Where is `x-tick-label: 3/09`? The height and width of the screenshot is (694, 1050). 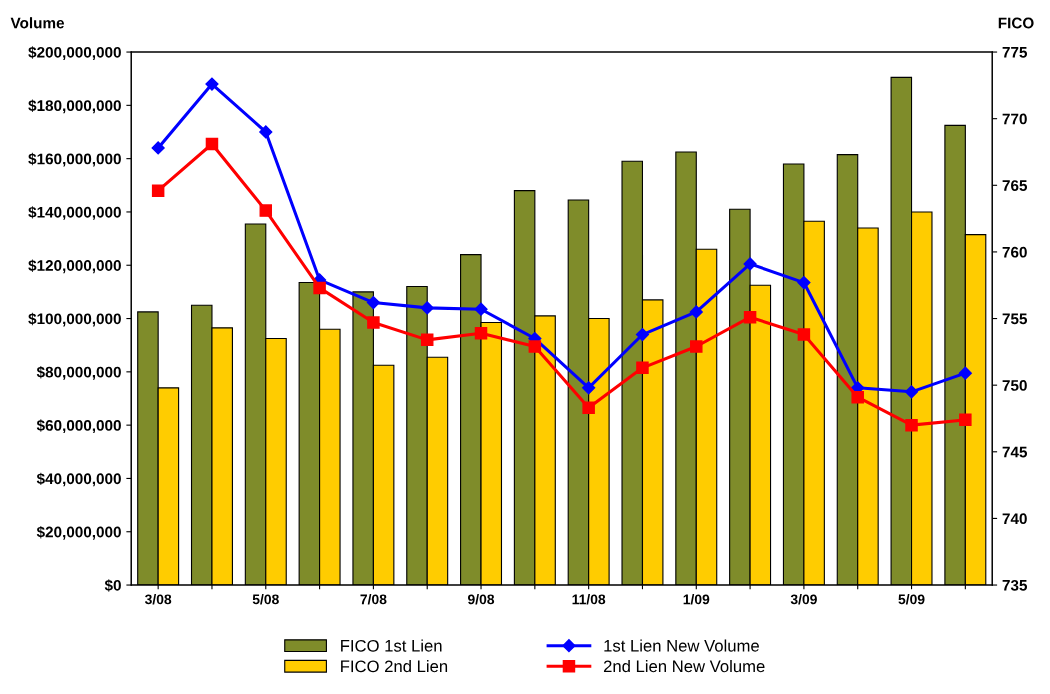 x-tick-label: 3/09 is located at coordinates (803, 599).